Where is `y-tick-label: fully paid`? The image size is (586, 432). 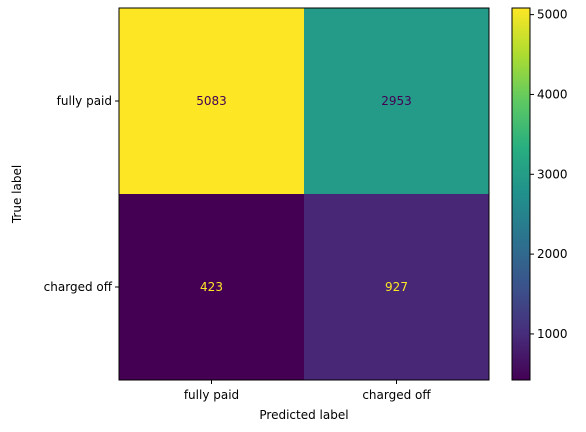
y-tick-label: fully paid is located at coordinates (84, 101).